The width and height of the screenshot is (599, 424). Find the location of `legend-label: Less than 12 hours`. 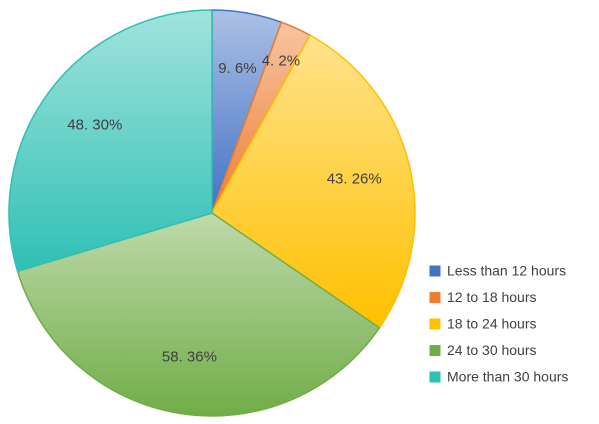

legend-label: Less than 12 hours is located at coordinates (506, 271).